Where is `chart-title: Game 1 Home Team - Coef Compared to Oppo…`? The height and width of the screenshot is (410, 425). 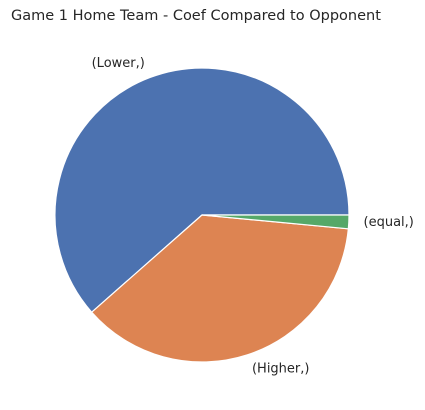
chart-title: Game 1 Home Team - Coef Compared to Oppo… is located at coordinates (196, 16).